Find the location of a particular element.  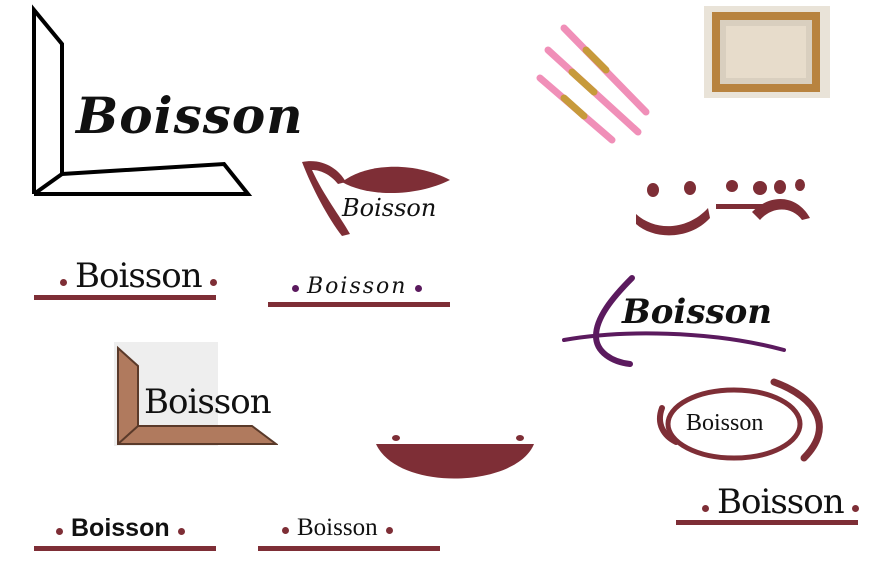

paint-brushes-photo is located at coordinates (593, 84).